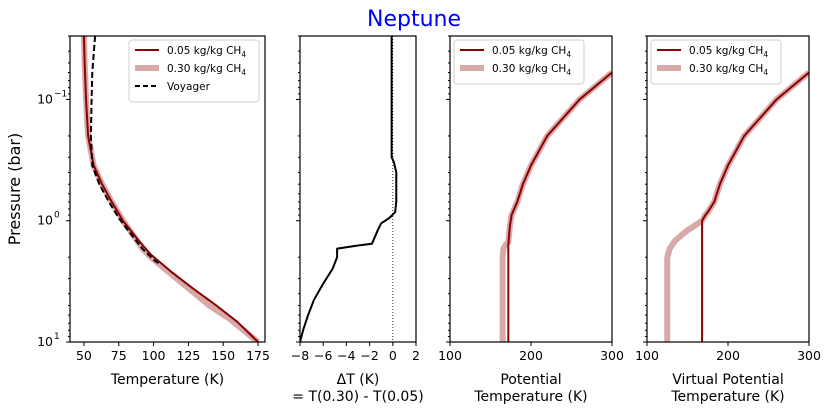 This screenshot has width=830, height=415. I want to click on x-tick-label: 175, so click(258, 355).